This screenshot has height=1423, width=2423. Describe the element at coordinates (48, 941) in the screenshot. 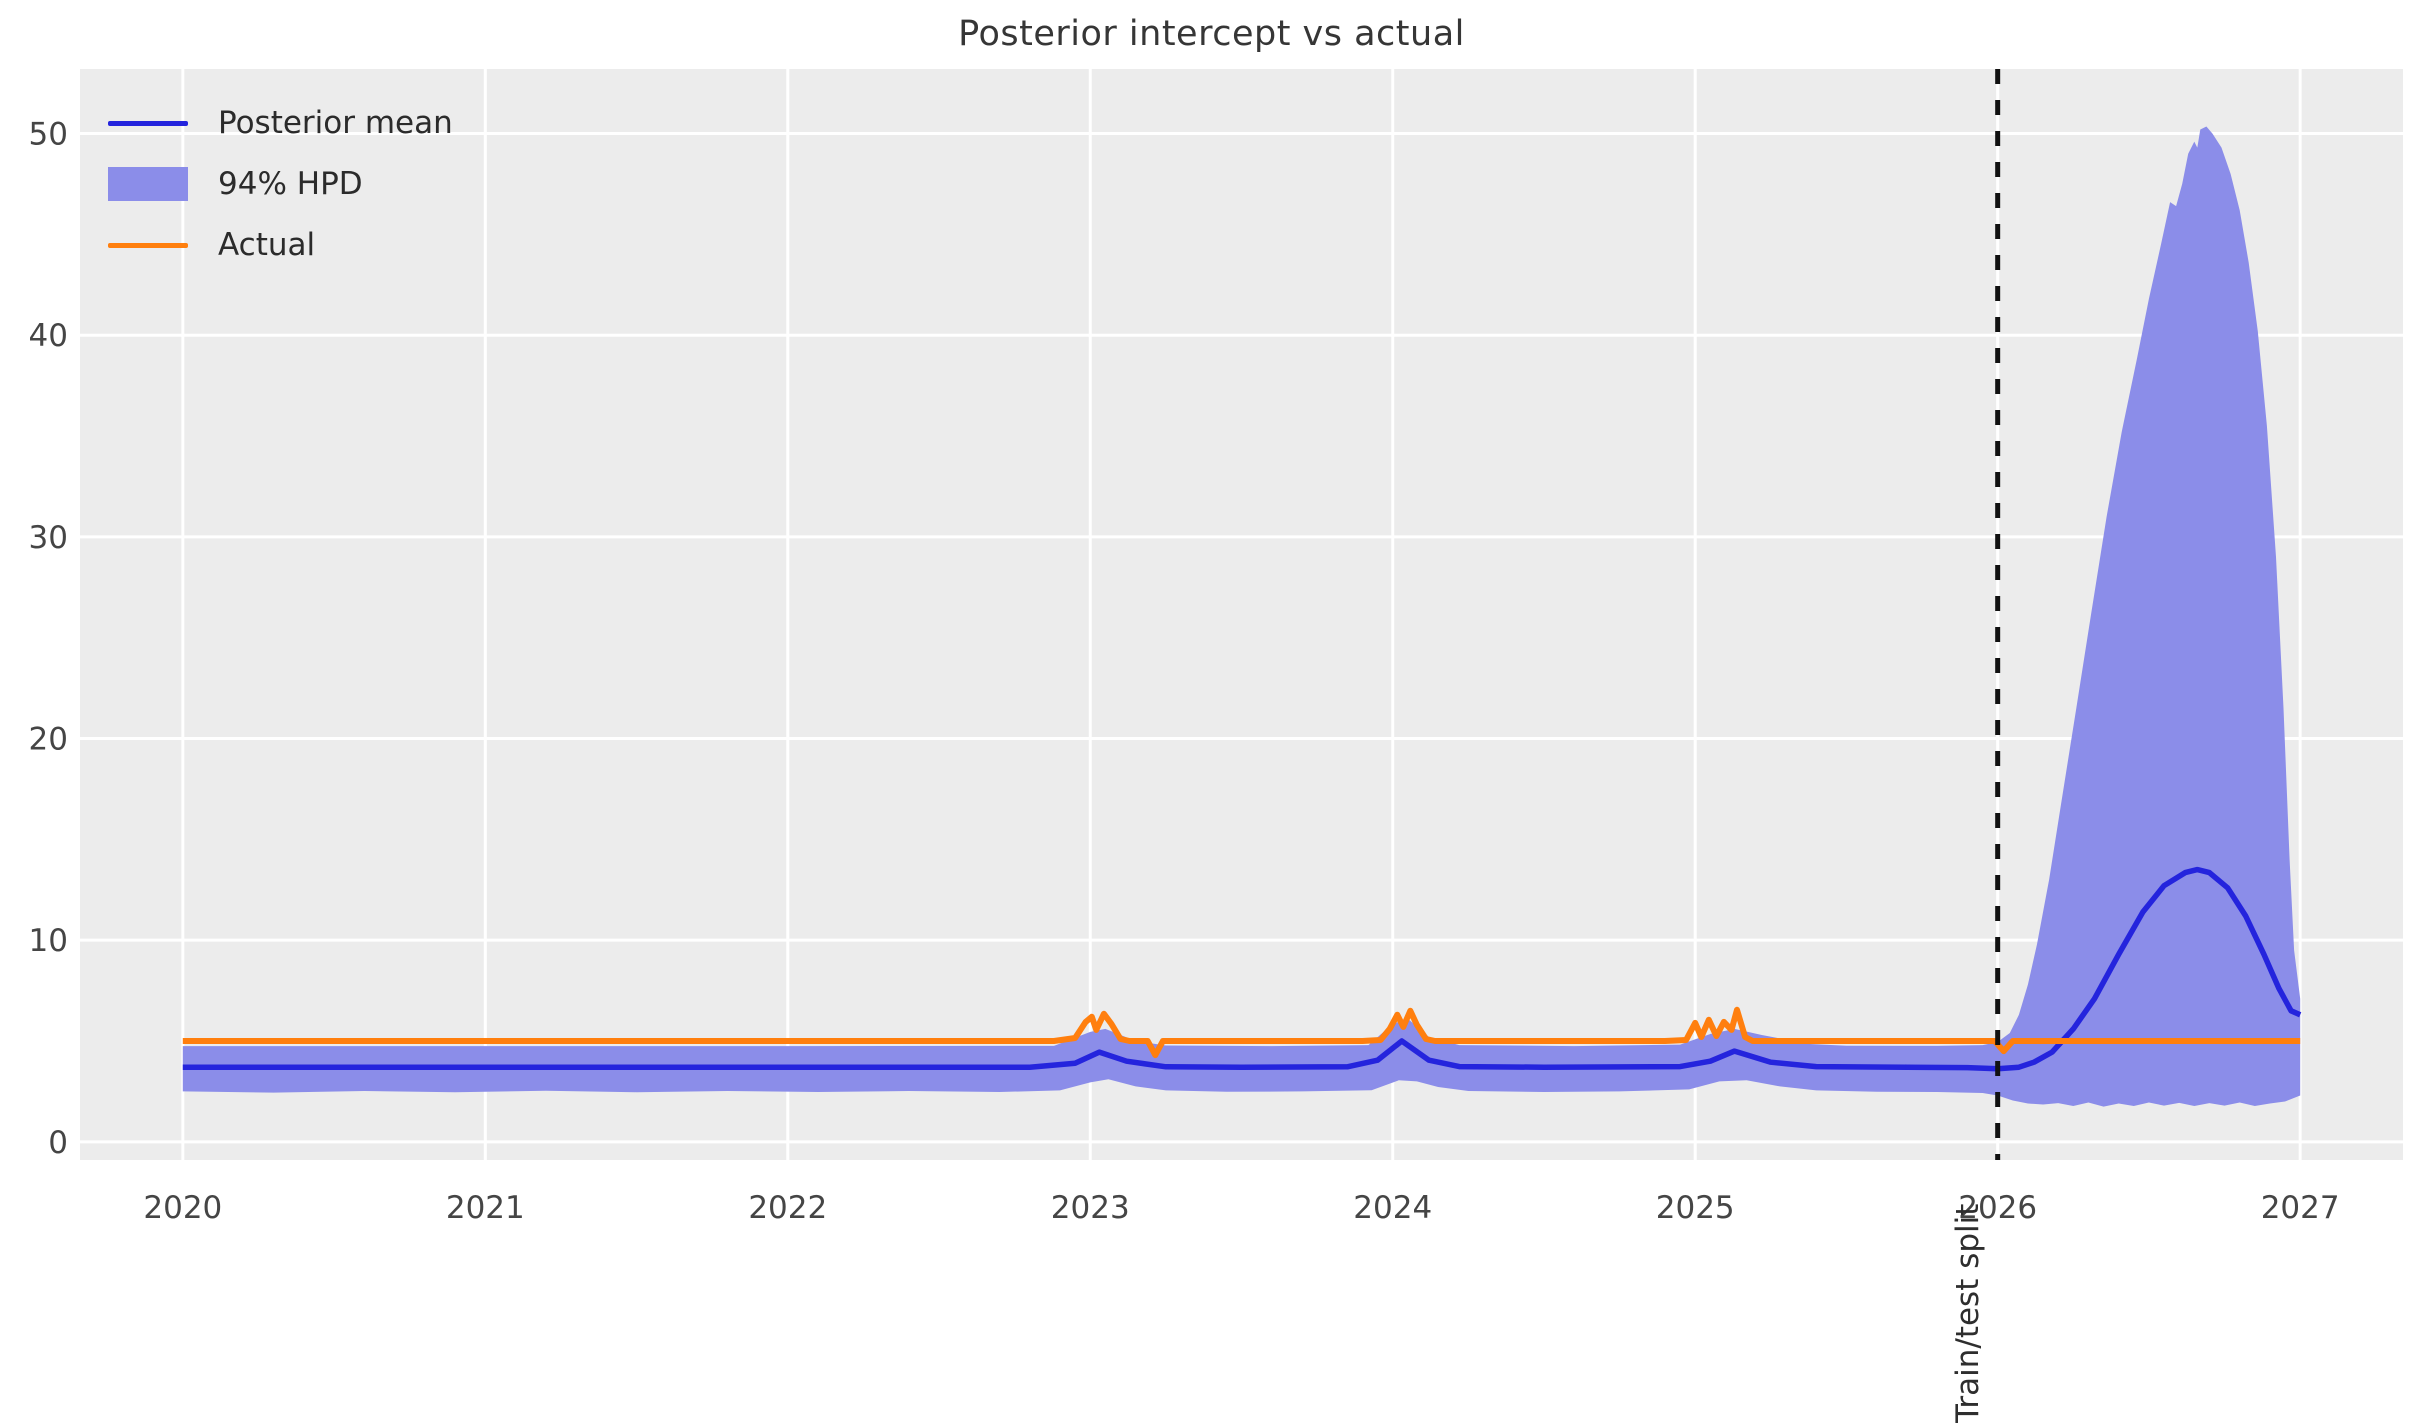

I see `y-tick-label: 10` at that location.